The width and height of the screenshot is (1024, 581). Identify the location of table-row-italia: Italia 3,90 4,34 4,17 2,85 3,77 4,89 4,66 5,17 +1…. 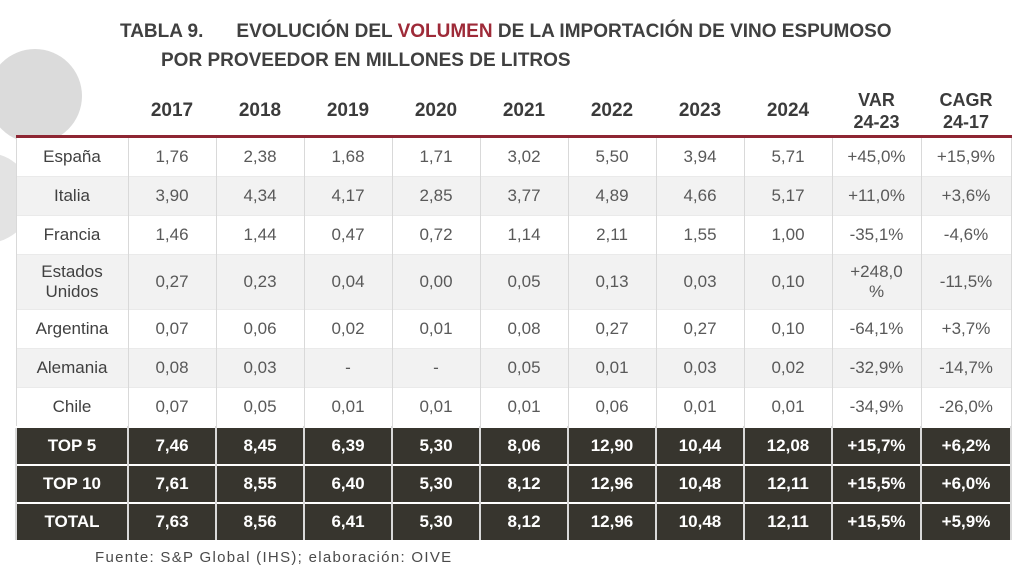
(513, 196).